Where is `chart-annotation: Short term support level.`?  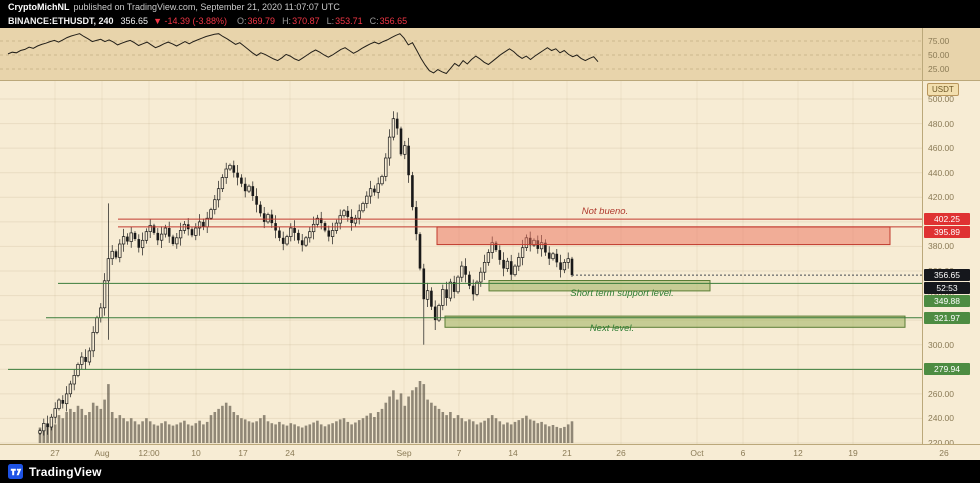
chart-annotation: Short term support level. is located at coordinates (622, 293).